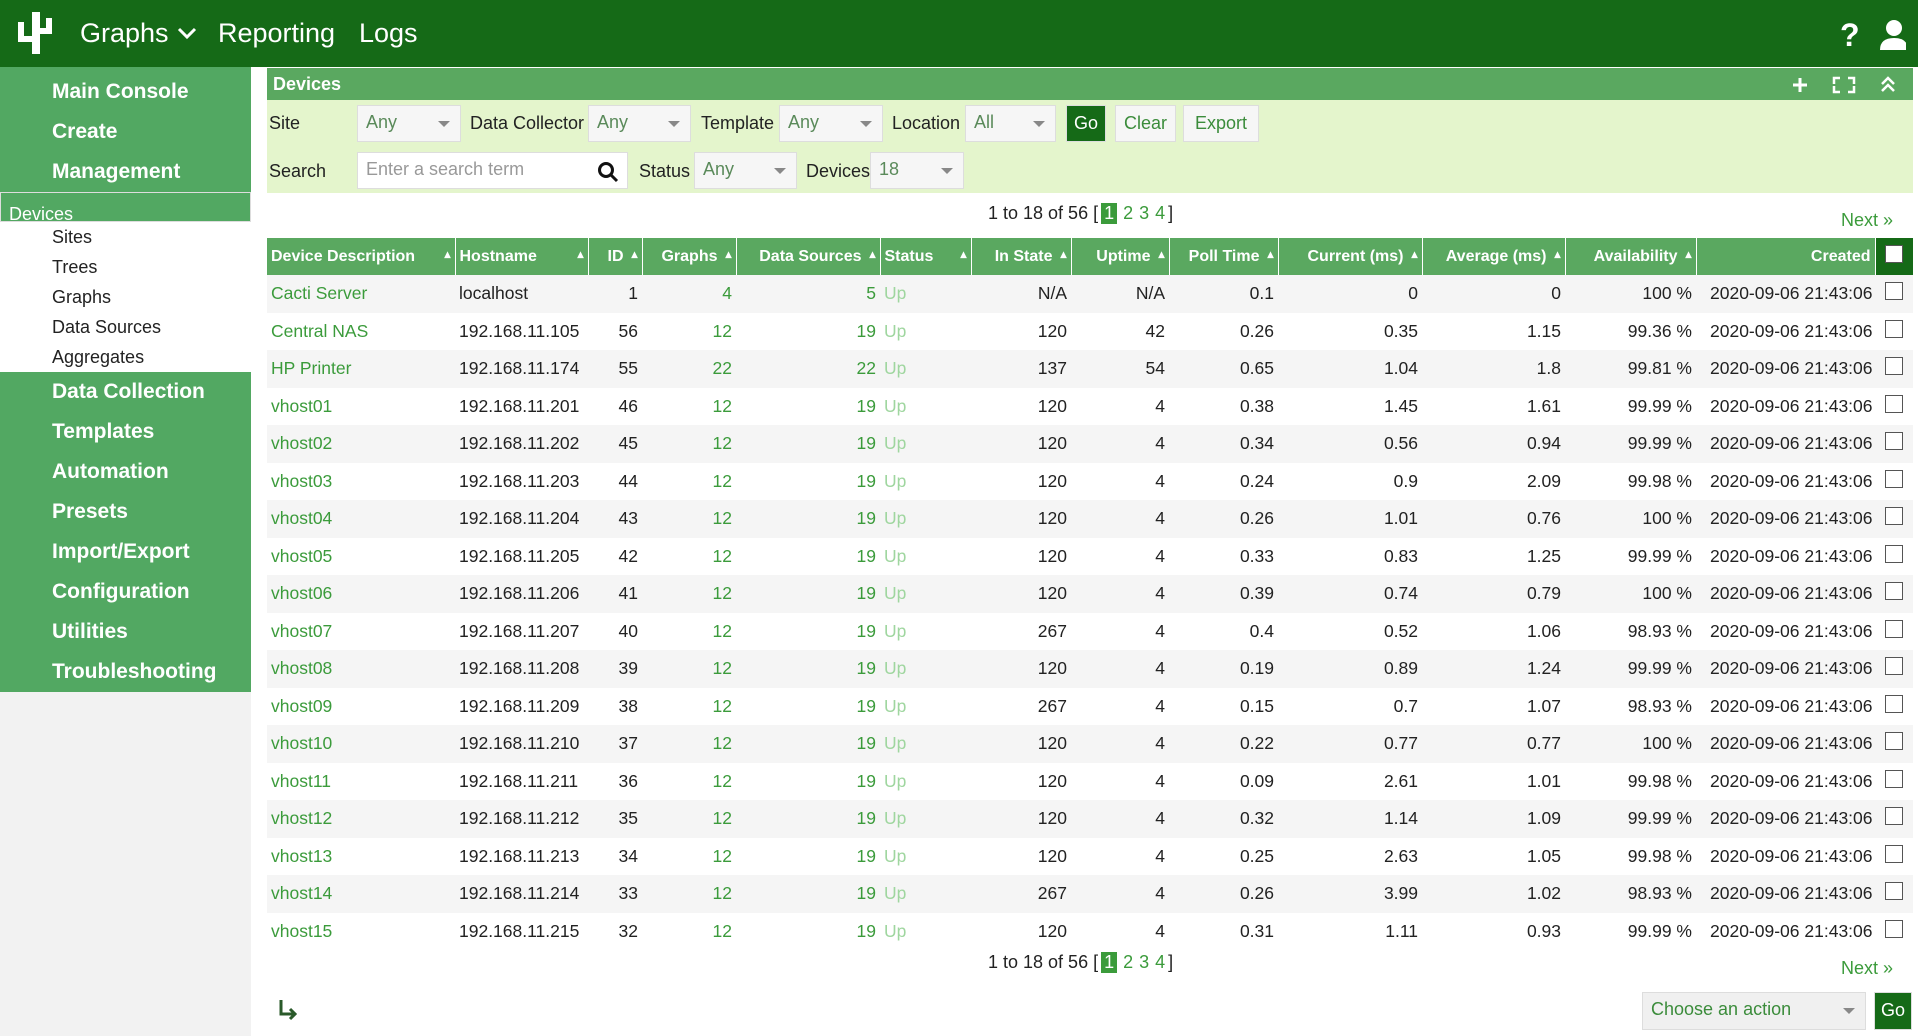 This screenshot has height=1036, width=1918. What do you see at coordinates (1086, 123) in the screenshot?
I see `go-button: Go` at bounding box center [1086, 123].